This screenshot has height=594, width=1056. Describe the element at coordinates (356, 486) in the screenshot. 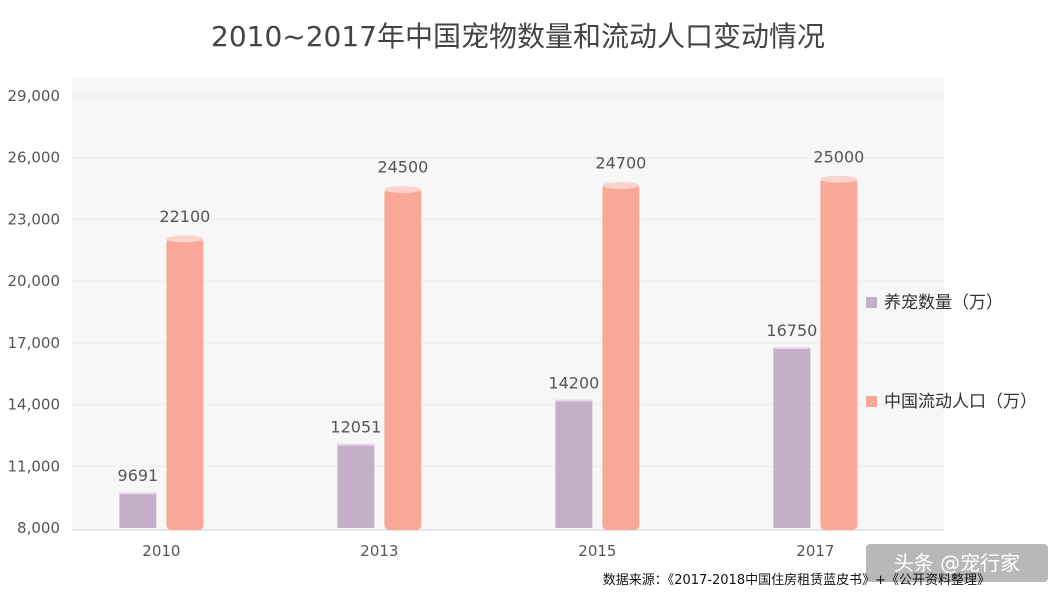

I see `bar-pet-count-2013` at that location.